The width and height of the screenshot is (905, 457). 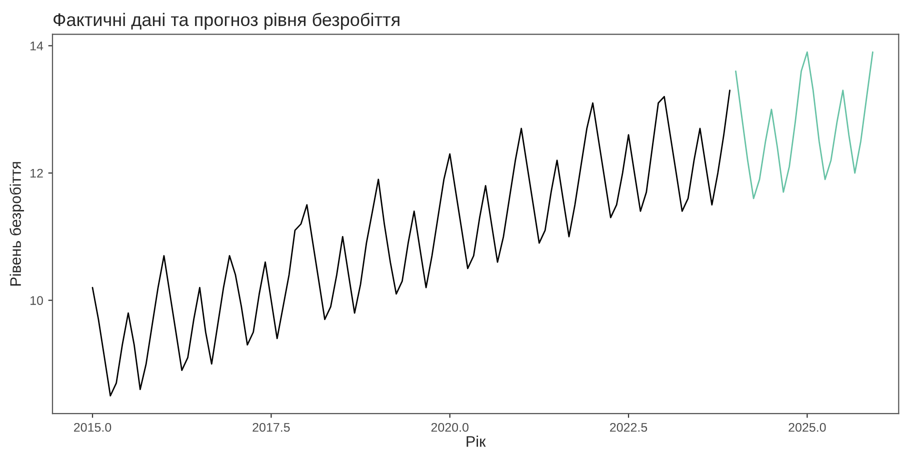 I want to click on x-tick-label: 2020.0, so click(x=449, y=427).